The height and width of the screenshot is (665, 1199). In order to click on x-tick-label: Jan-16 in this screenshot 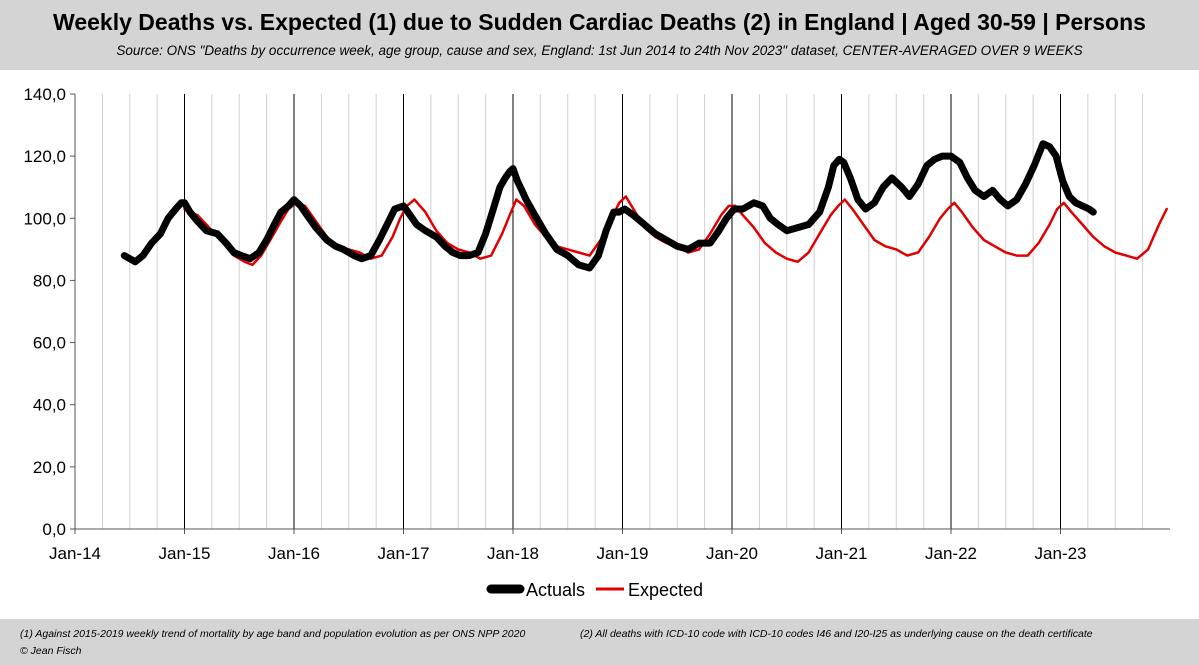, I will do `click(294, 553)`.